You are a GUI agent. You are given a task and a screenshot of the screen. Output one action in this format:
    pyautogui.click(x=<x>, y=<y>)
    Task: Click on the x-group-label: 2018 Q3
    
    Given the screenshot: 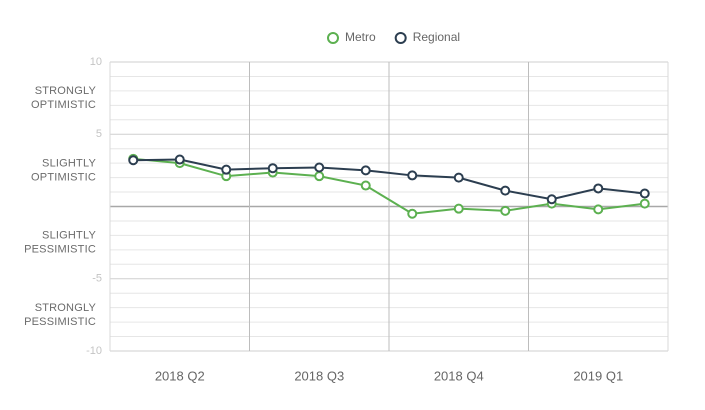 What is the action you would take?
    pyautogui.click(x=319, y=375)
    